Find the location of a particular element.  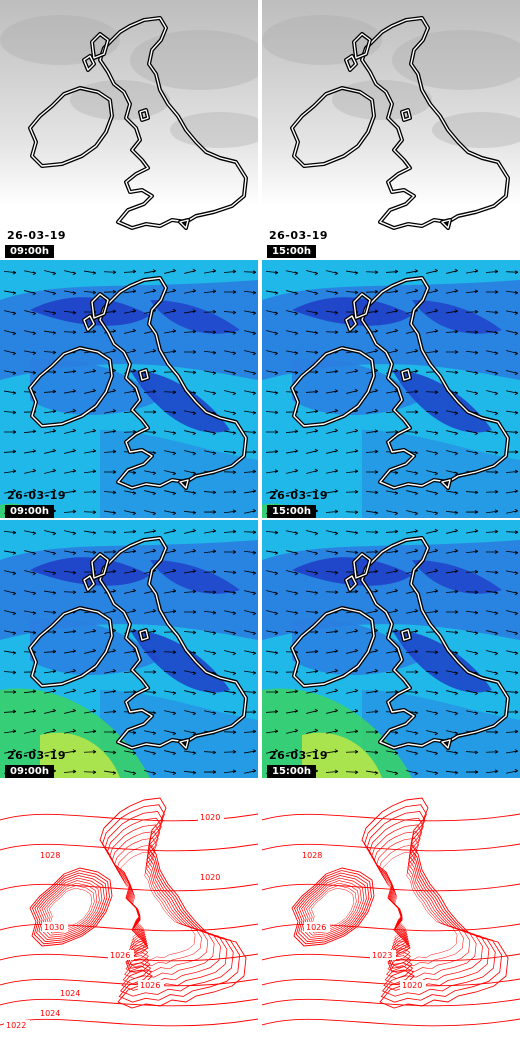

cloud-map-1500: 26-03-19 15:00h is located at coordinates (391, 129).